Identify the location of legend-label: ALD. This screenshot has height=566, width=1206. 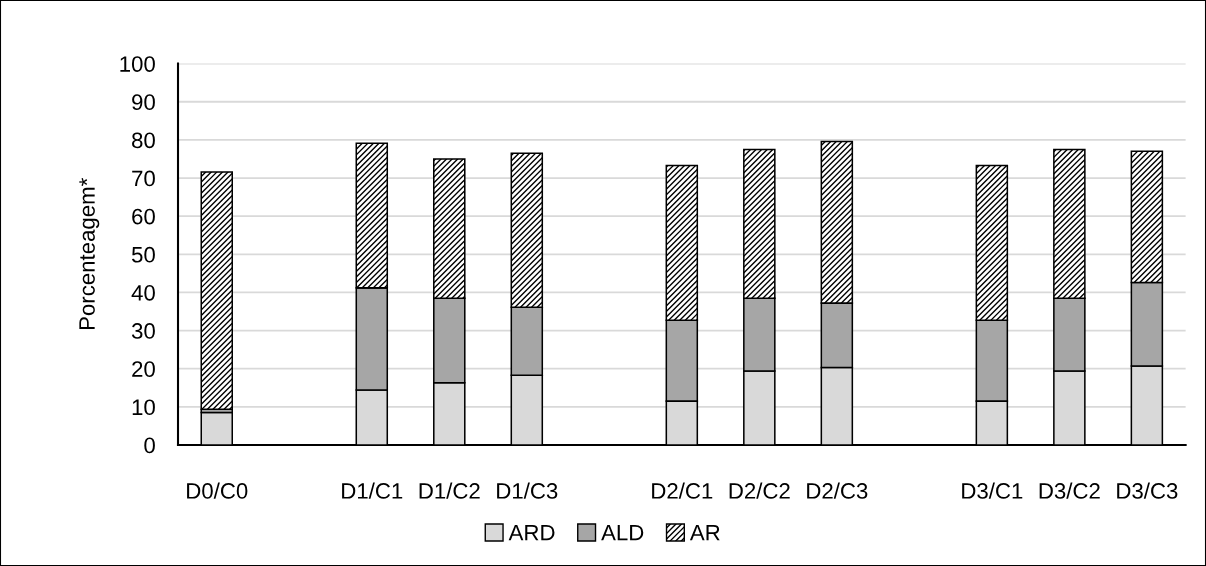
(622, 532).